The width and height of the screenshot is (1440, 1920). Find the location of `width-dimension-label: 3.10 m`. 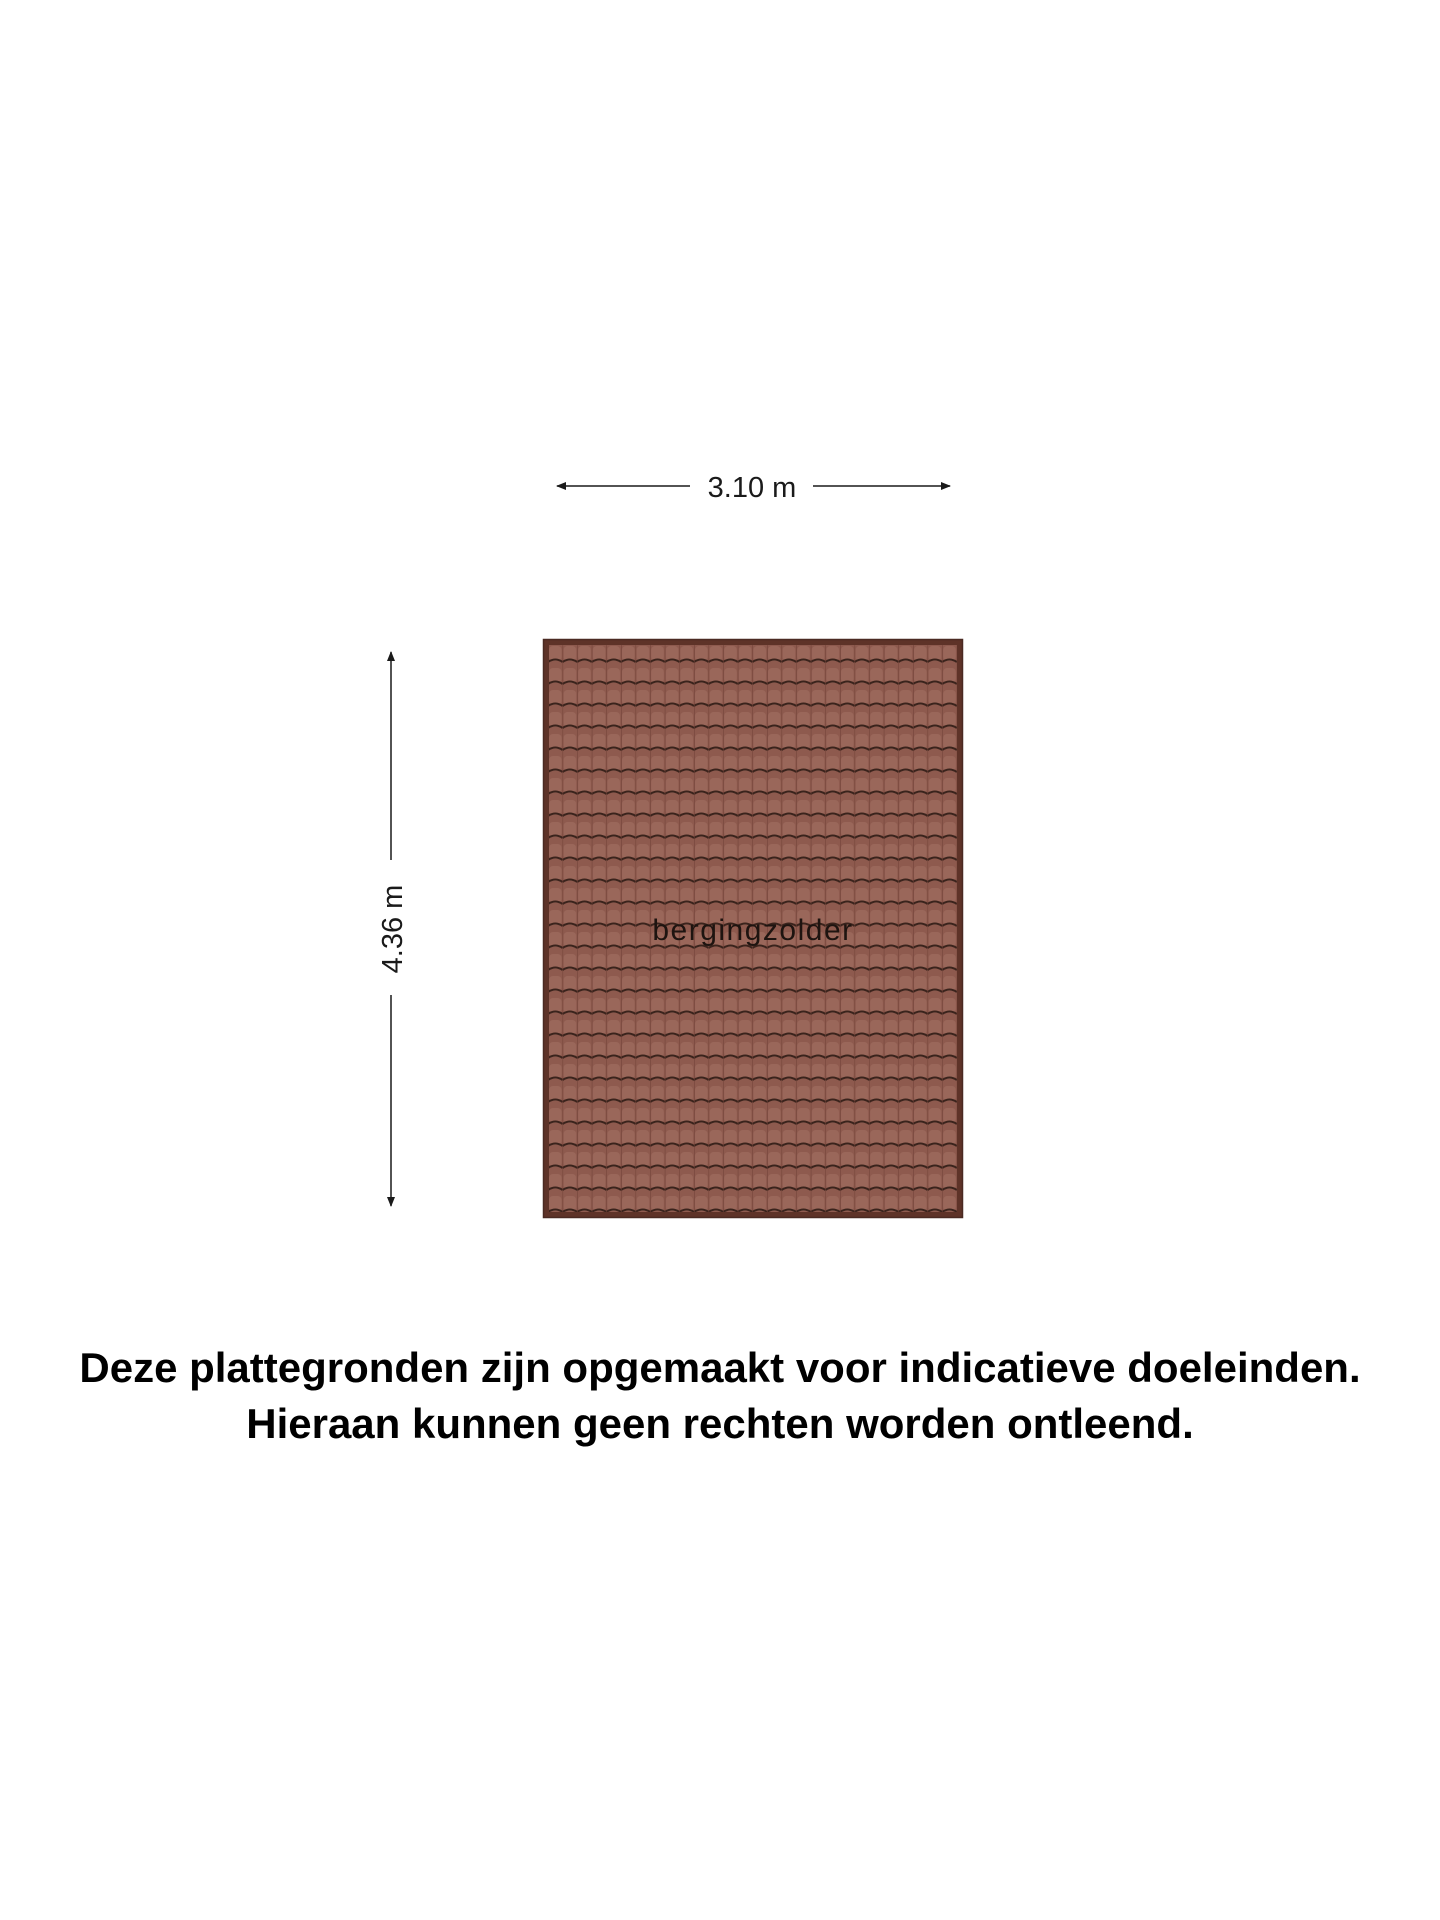

width-dimension-label: 3.10 m is located at coordinates (752, 488).